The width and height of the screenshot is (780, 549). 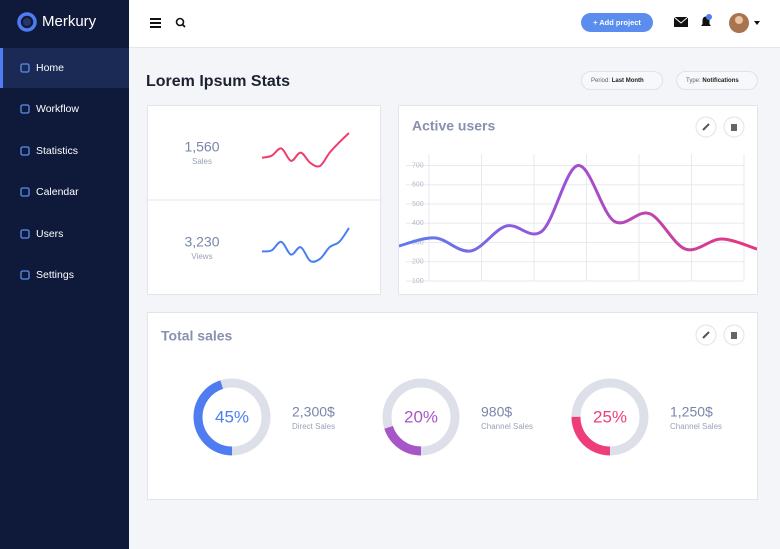 I want to click on brand: Merkury, so click(x=69, y=21).